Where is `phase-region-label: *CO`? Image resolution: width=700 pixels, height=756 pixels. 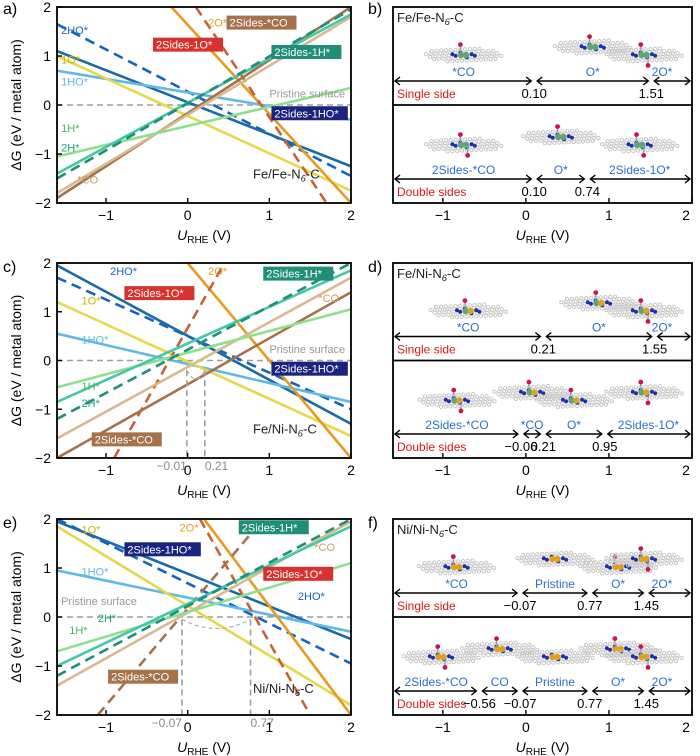
phase-region-label: *CO is located at coordinates (532, 425).